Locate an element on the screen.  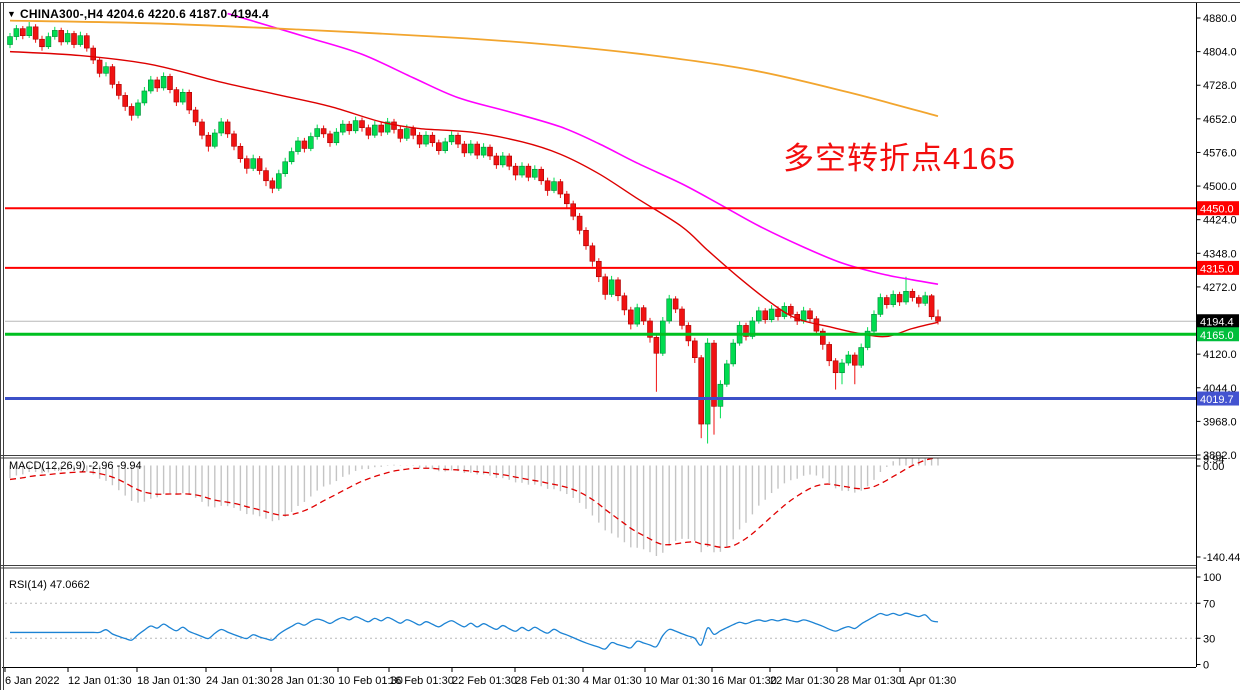
price-tick-label: 4576.0 is located at coordinates (1220, 153).